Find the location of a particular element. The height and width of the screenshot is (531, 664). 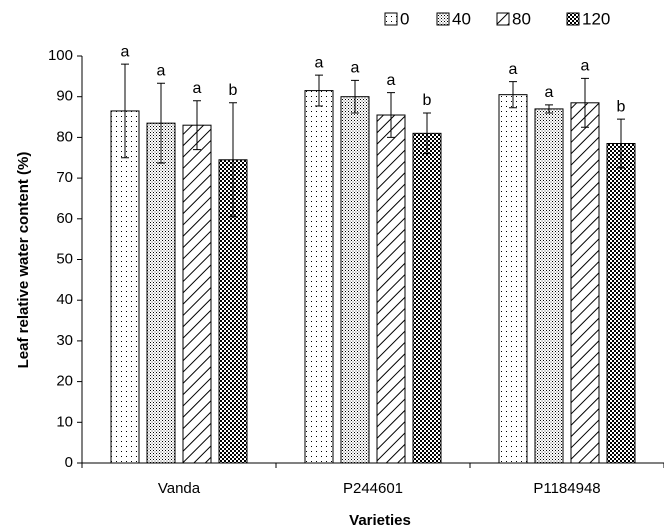

x-axis-title: Varieties is located at coordinates (380, 520).